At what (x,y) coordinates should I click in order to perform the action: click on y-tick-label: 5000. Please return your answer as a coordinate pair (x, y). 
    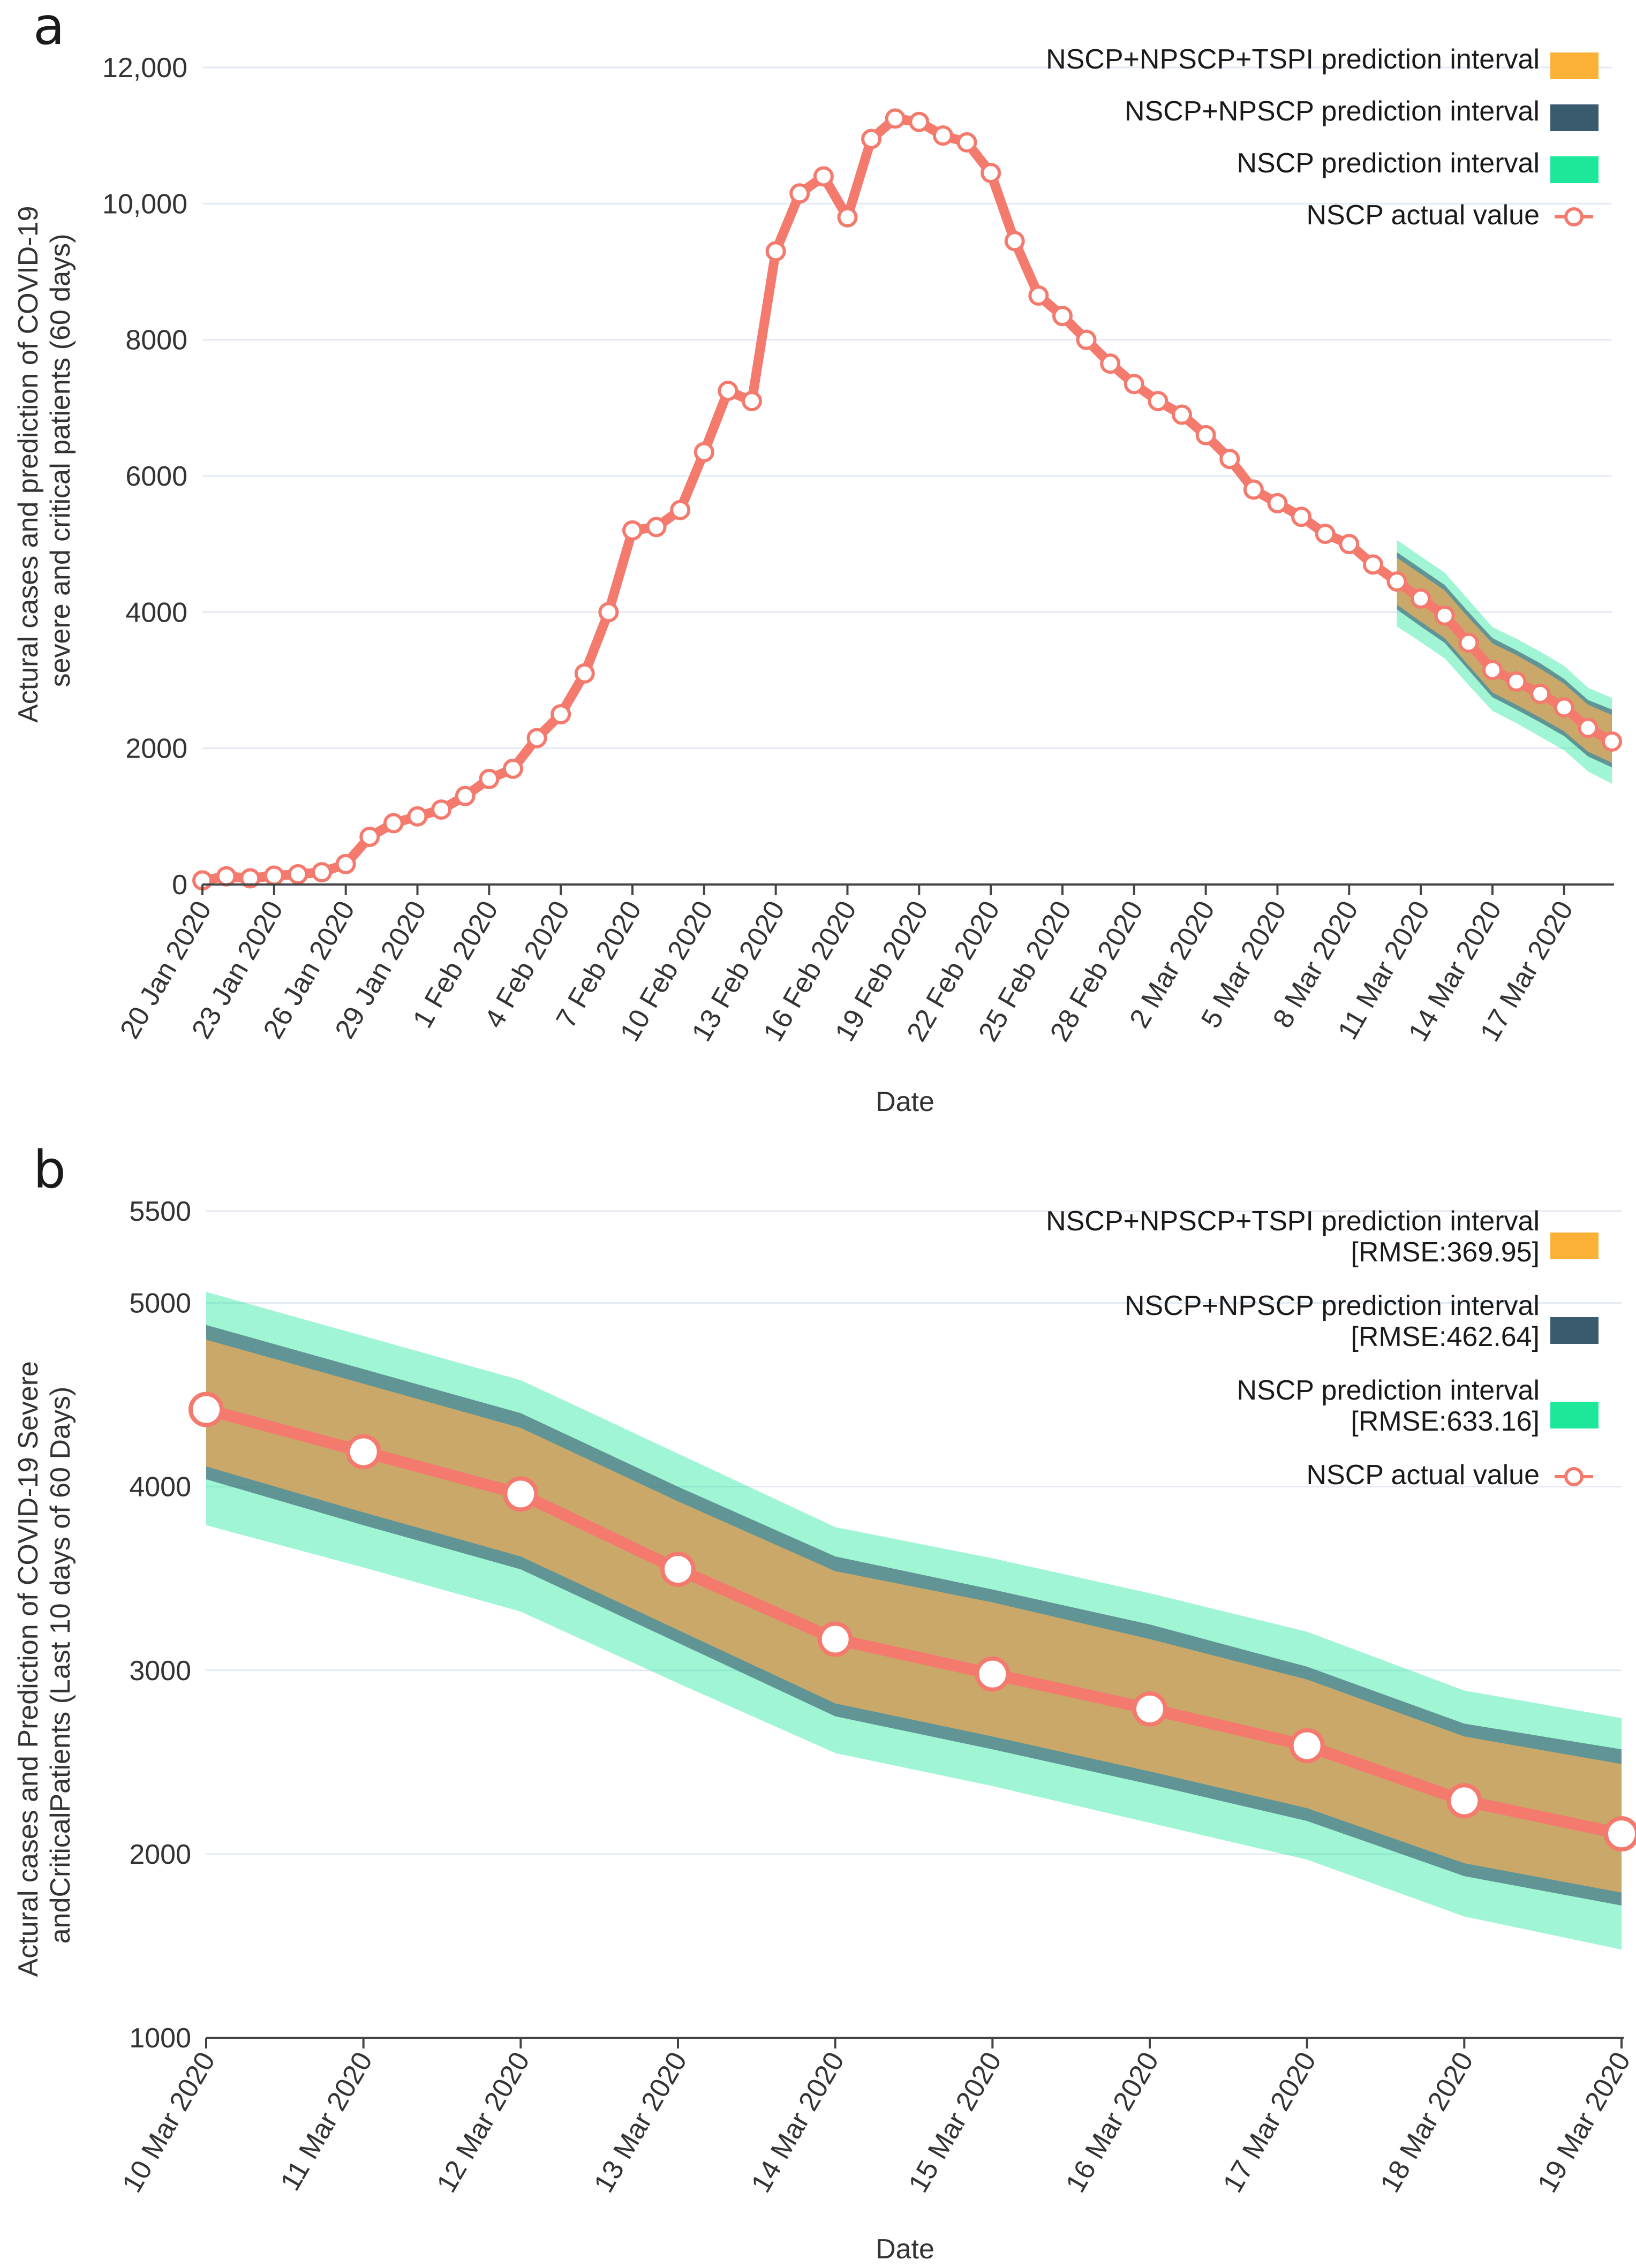
    Looking at the image, I should click on (160, 1303).